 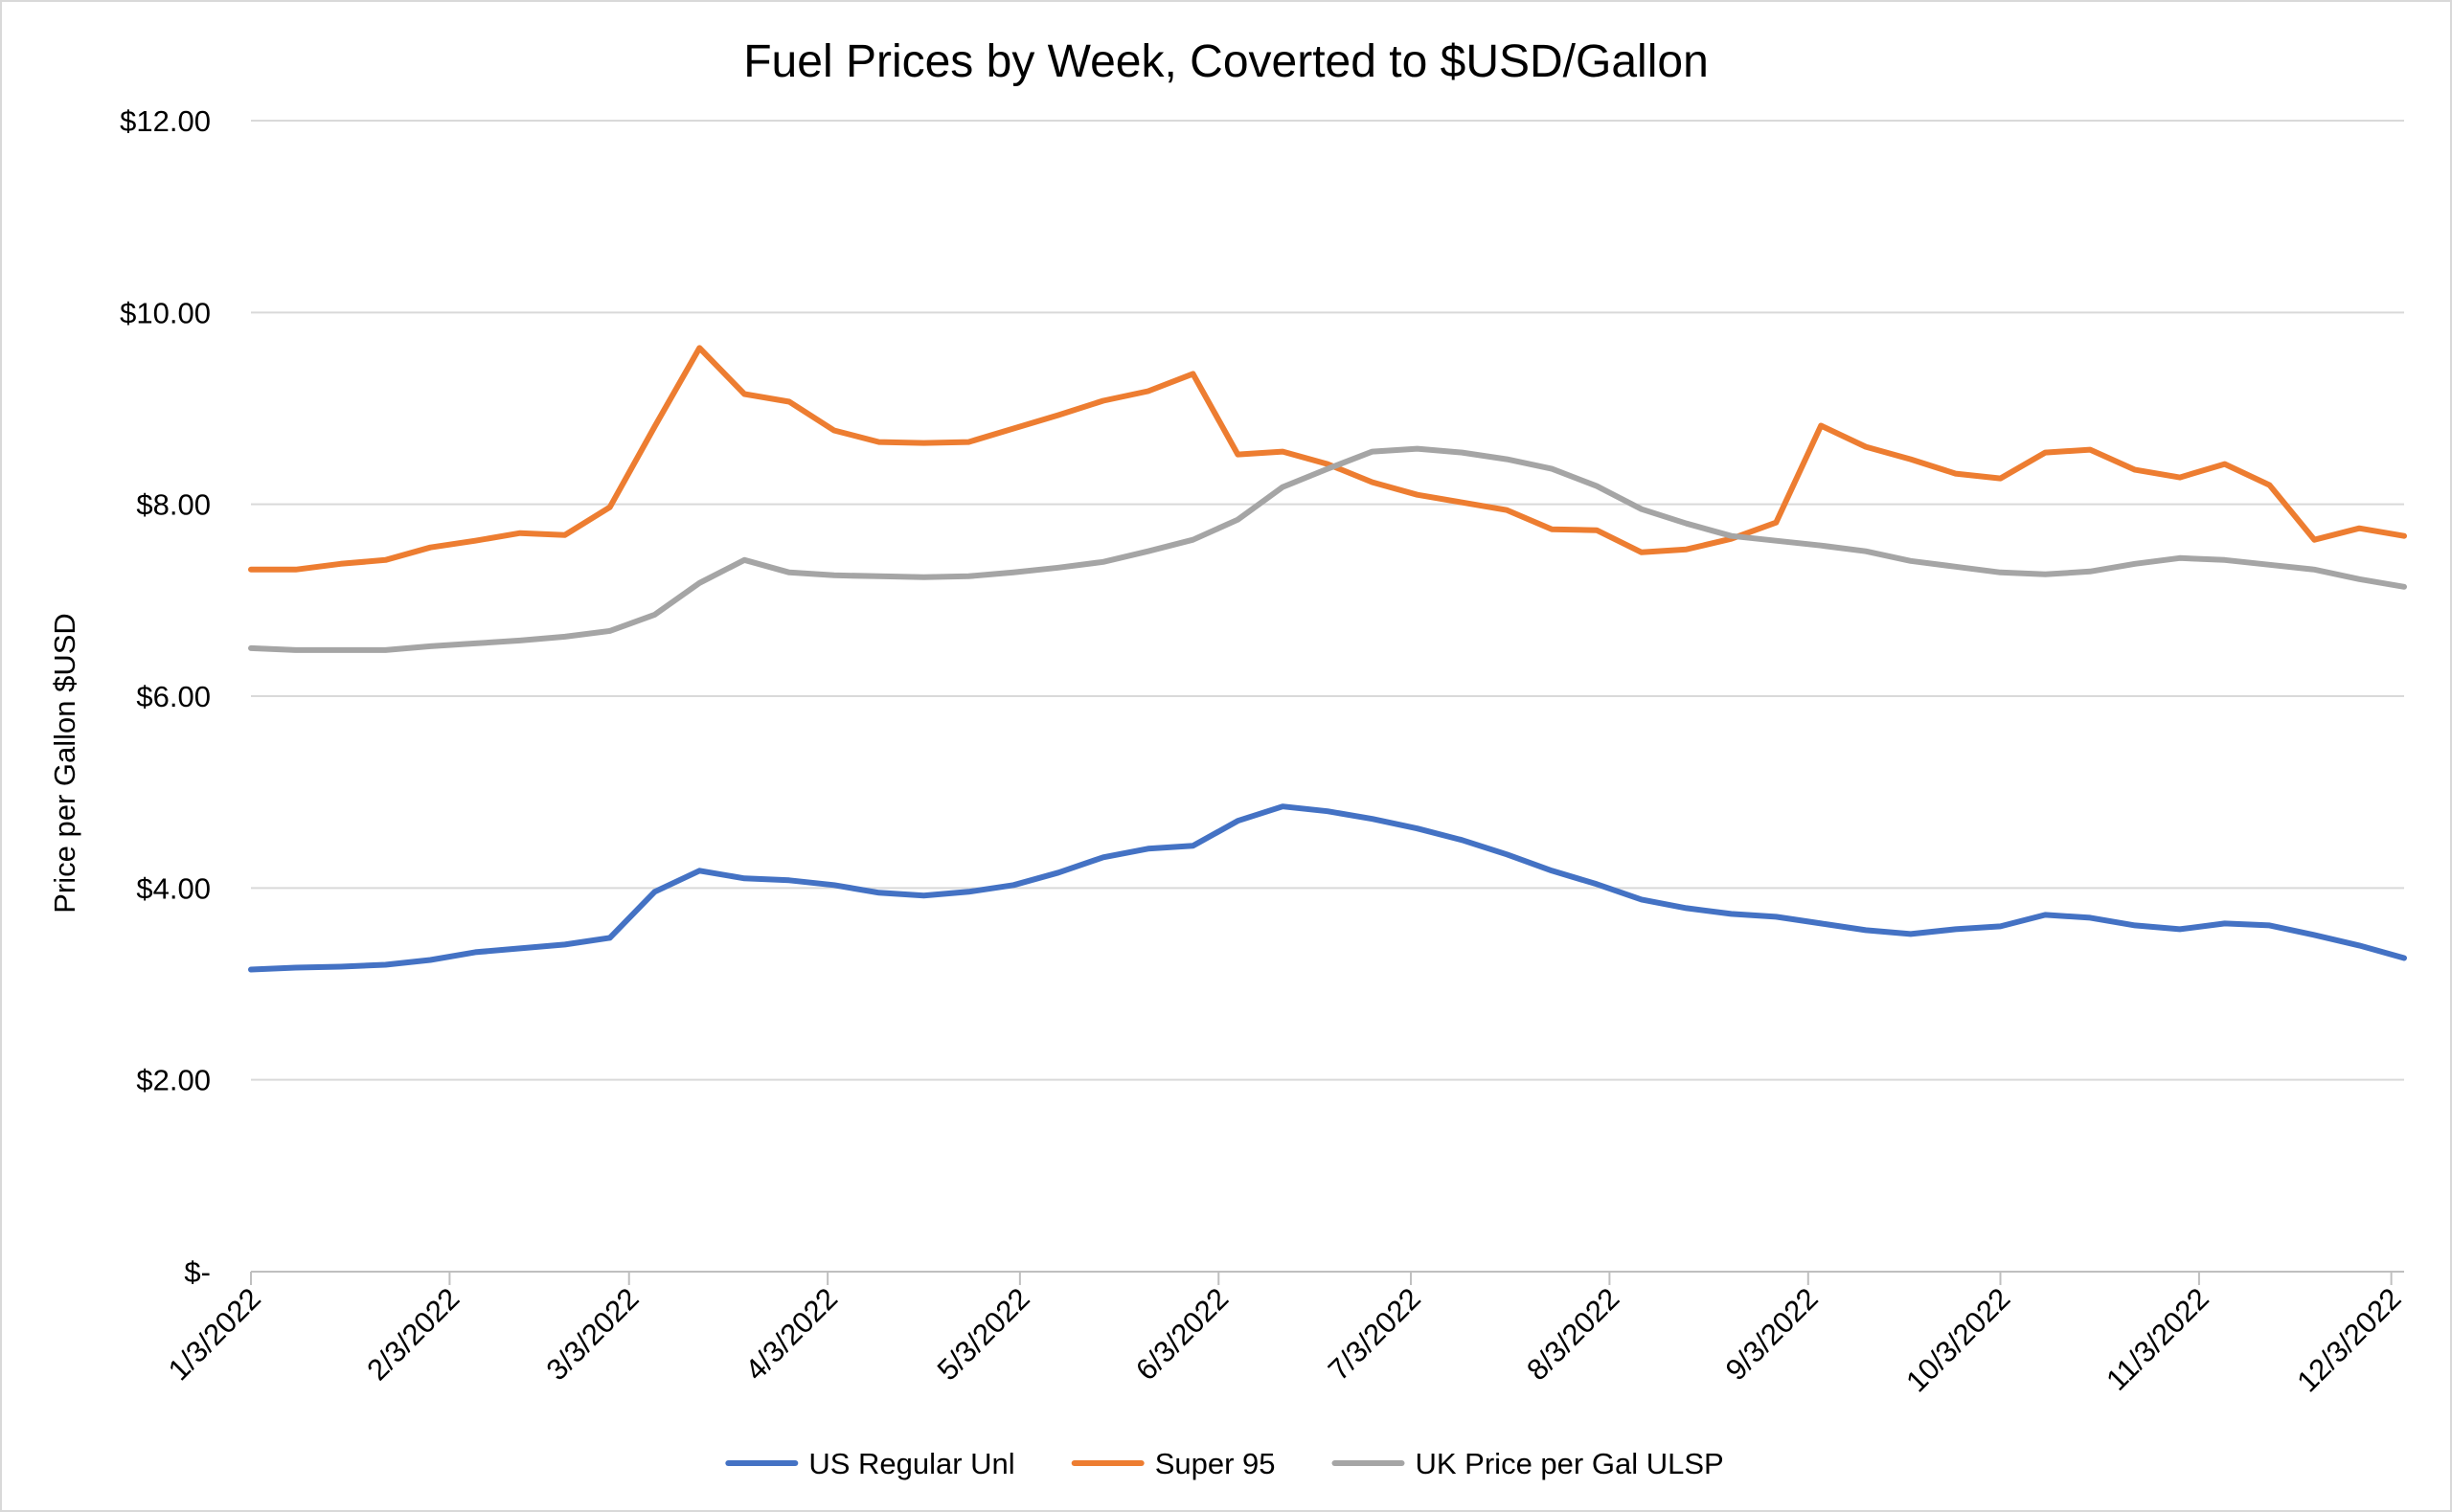 What do you see at coordinates (2348, 1339) in the screenshot?
I see `x-tick-label: 12/3/2022` at bounding box center [2348, 1339].